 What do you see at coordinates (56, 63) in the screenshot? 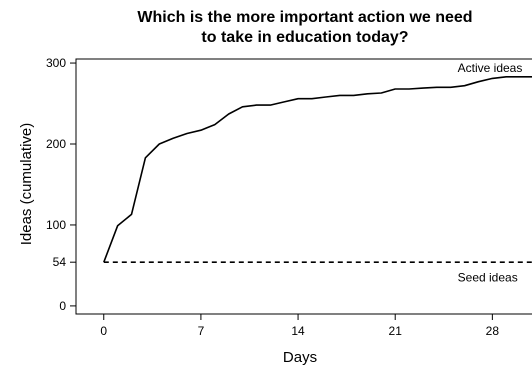
I see `y-tick-label: 300` at bounding box center [56, 63].